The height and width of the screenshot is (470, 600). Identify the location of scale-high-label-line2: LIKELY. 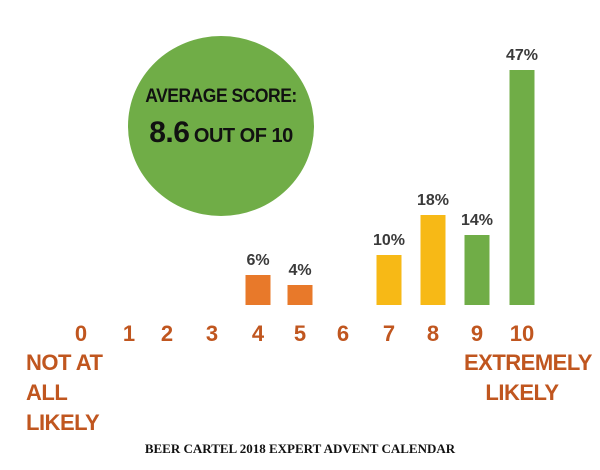
(522, 392).